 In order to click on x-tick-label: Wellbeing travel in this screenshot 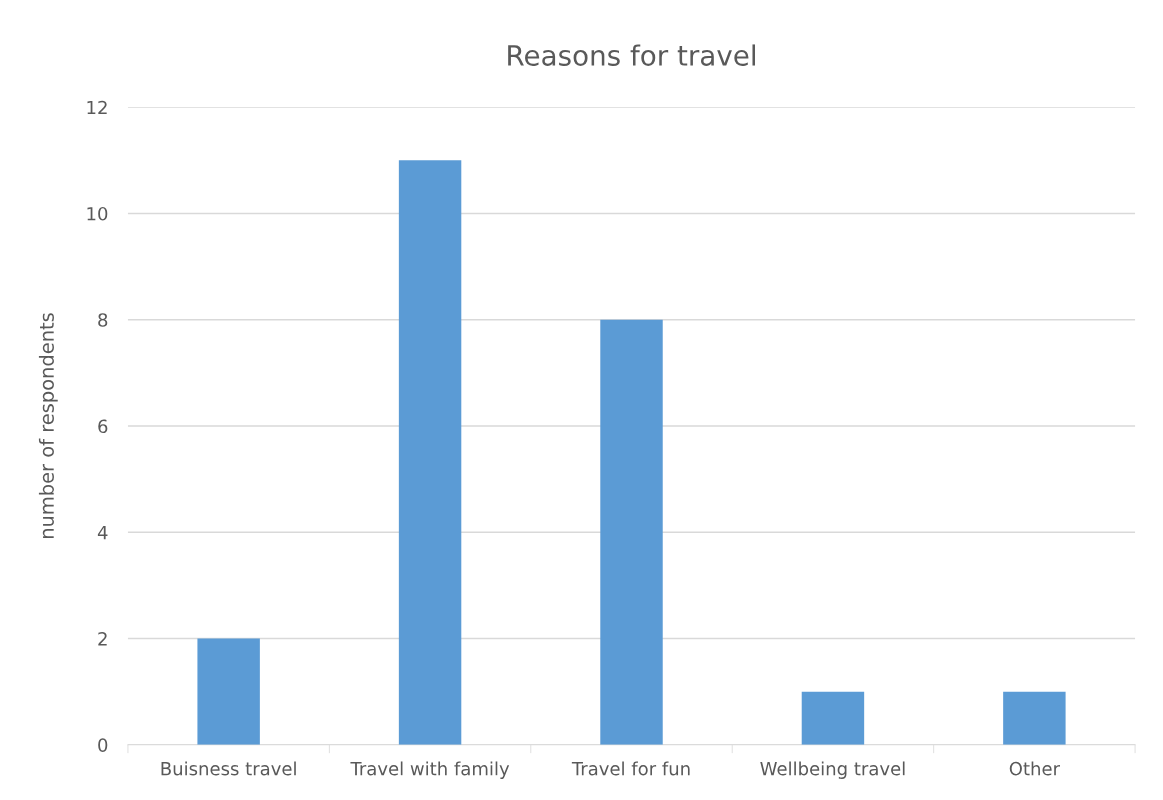, I will do `click(832, 770)`.